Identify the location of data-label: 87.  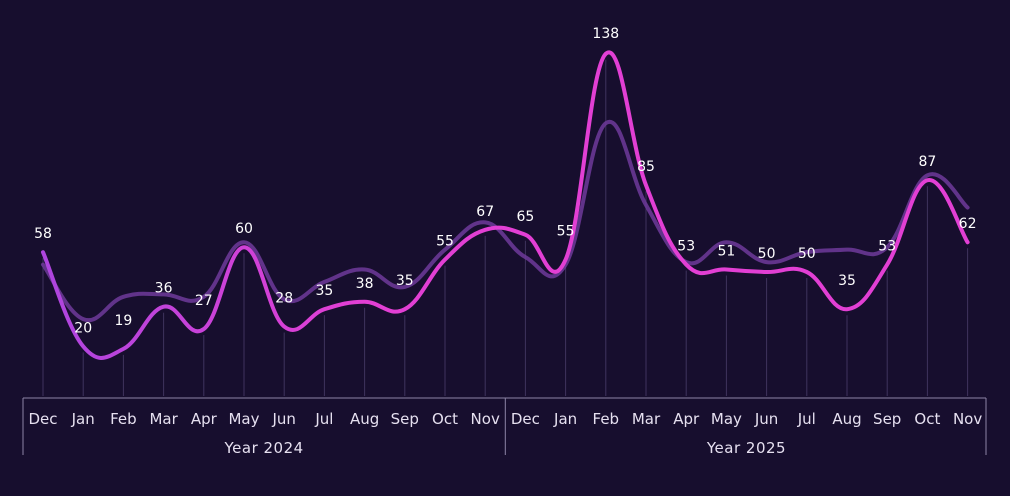
(927, 162).